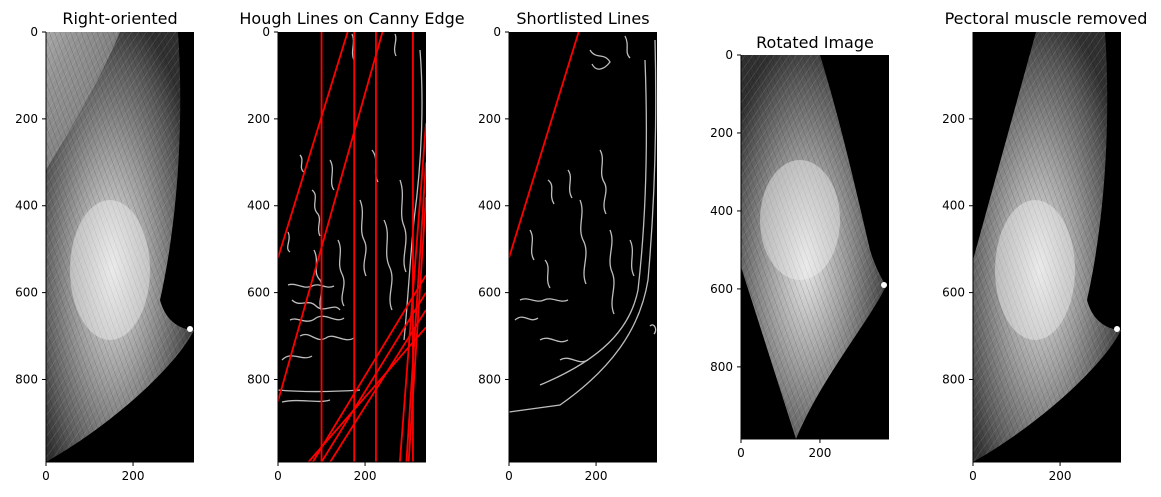 The image size is (1161, 497). I want to click on panel-right-oriented: Right-oriented, so click(120, 235).